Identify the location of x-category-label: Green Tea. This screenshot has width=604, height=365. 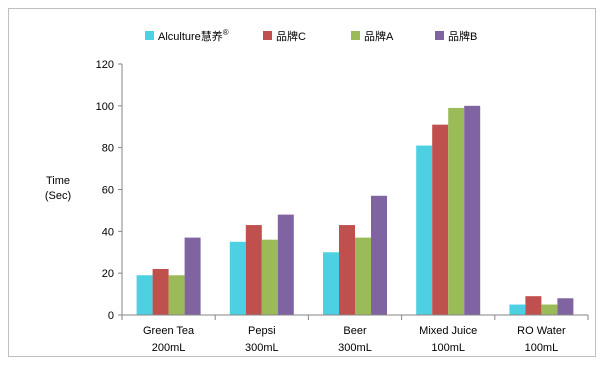
(169, 331).